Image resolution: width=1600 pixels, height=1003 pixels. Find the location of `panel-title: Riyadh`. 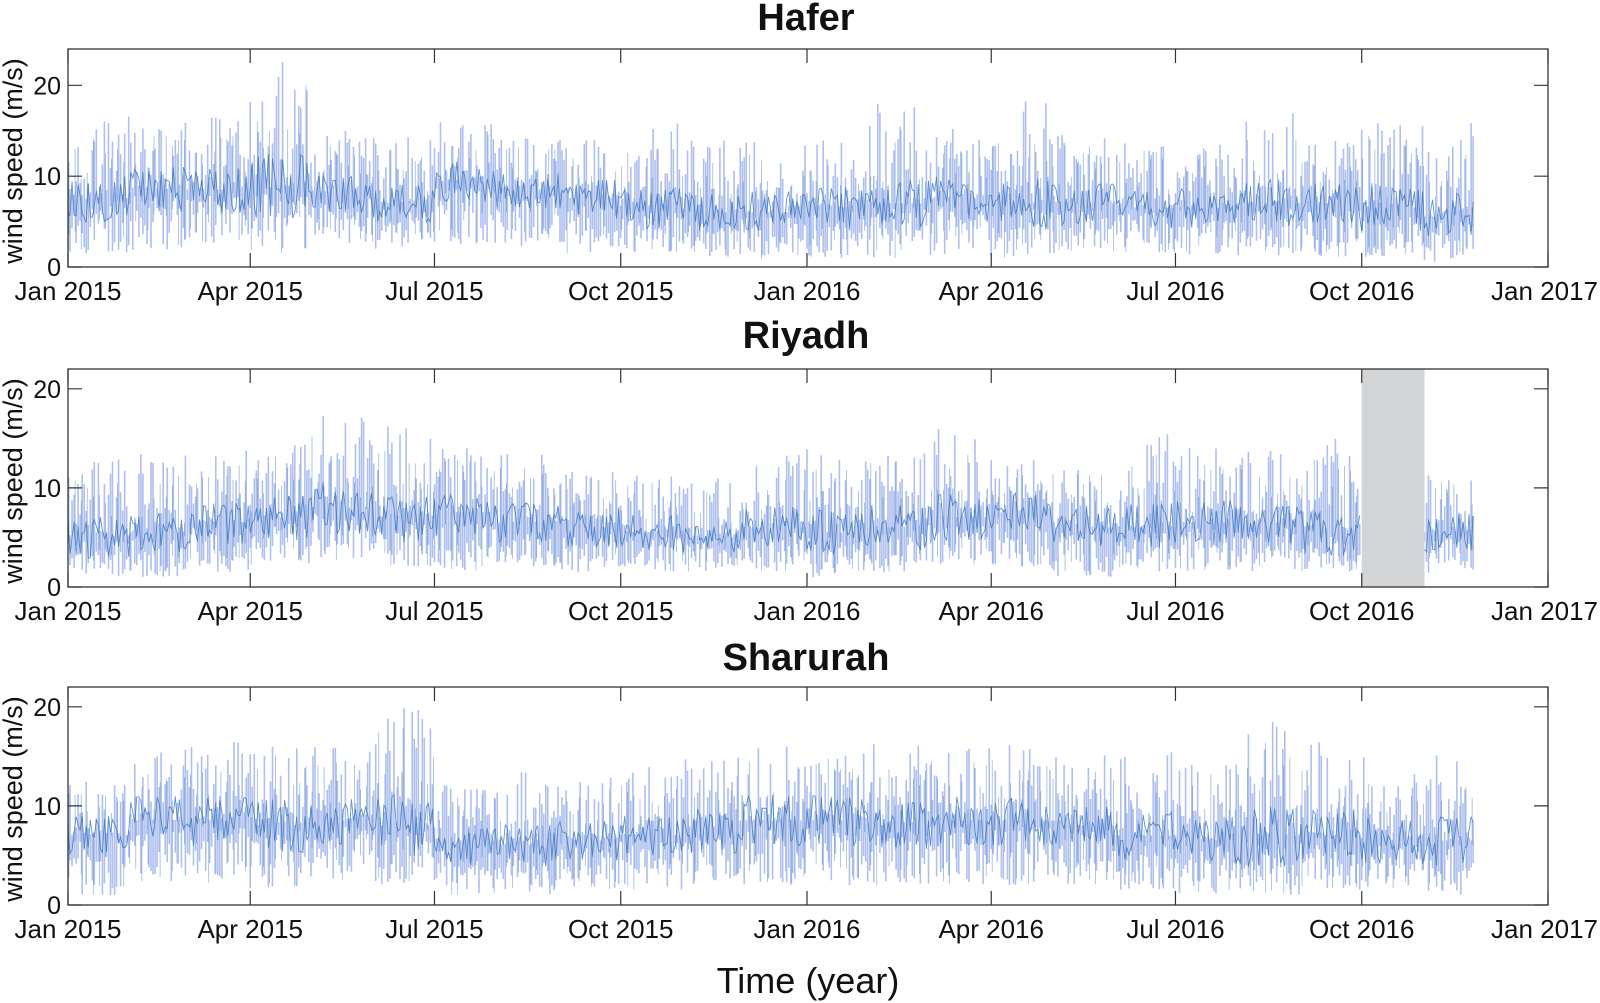

panel-title: Riyadh is located at coordinates (806, 336).